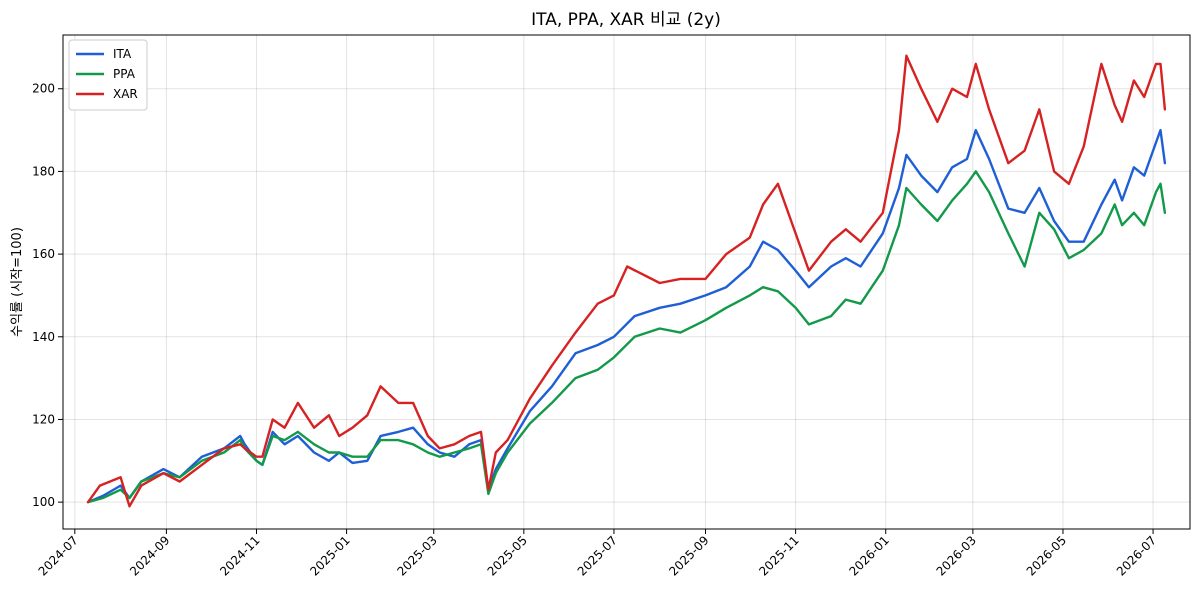 The width and height of the screenshot is (1200, 596). Describe the element at coordinates (43, 254) in the screenshot. I see `y-tick-label: 160` at that location.